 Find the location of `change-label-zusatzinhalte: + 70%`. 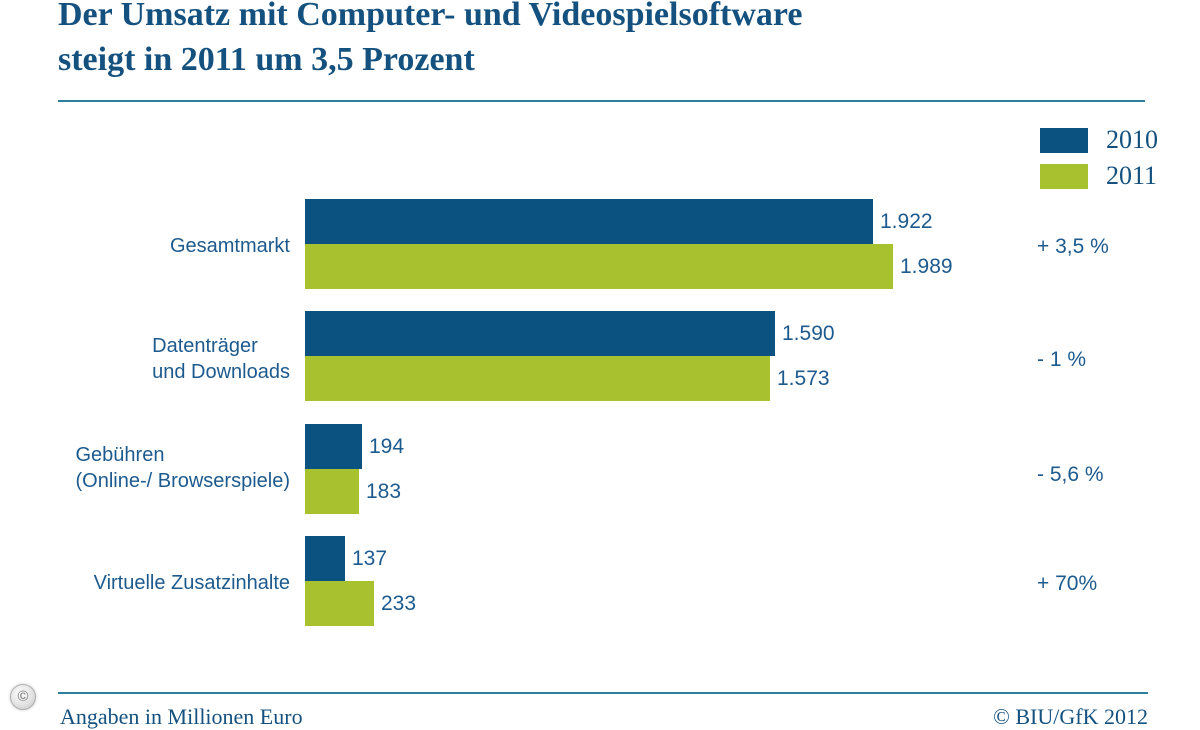

change-label-zusatzinhalte: + 70% is located at coordinates (1067, 583).